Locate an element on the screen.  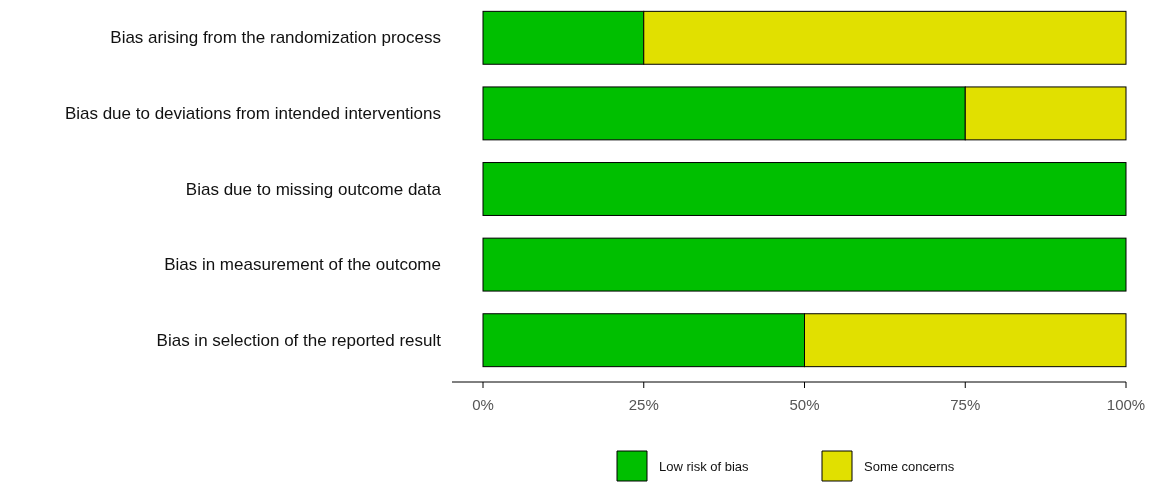
y-tick-label: Bias due to missing outcome data is located at coordinates (313, 189).